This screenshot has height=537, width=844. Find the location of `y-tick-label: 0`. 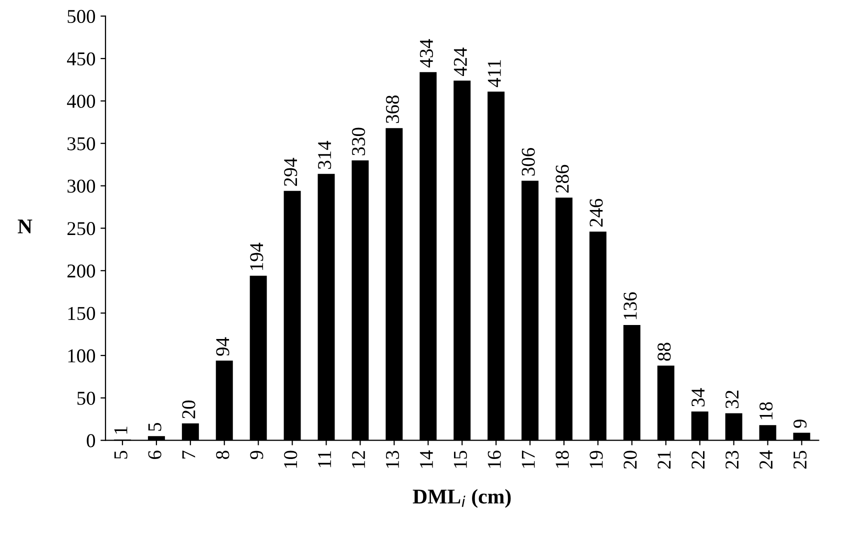

y-tick-label: 0 is located at coordinates (91, 441).